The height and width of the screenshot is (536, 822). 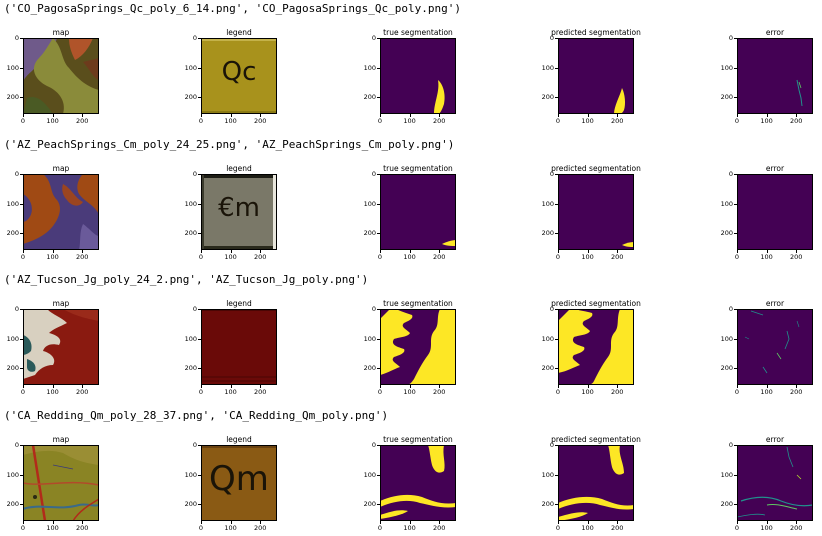 I want to click on panel-true-segmentation, so click(x=418, y=483).